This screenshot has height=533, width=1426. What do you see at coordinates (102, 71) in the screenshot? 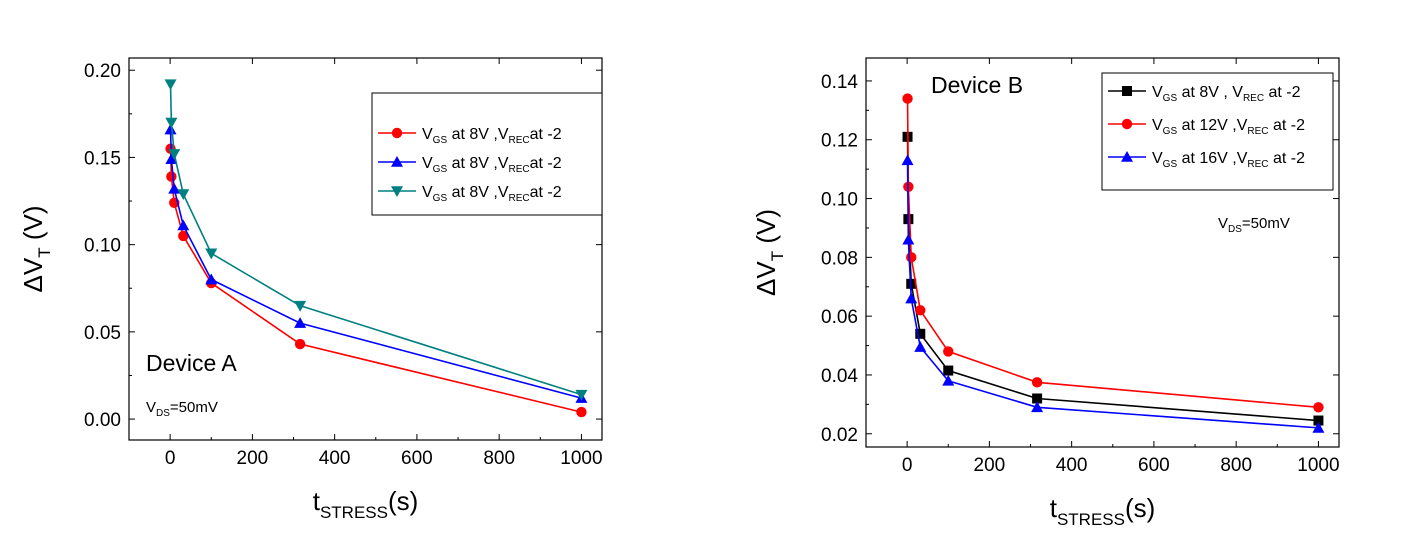
I see `y-tick-label: 0.20` at bounding box center [102, 71].